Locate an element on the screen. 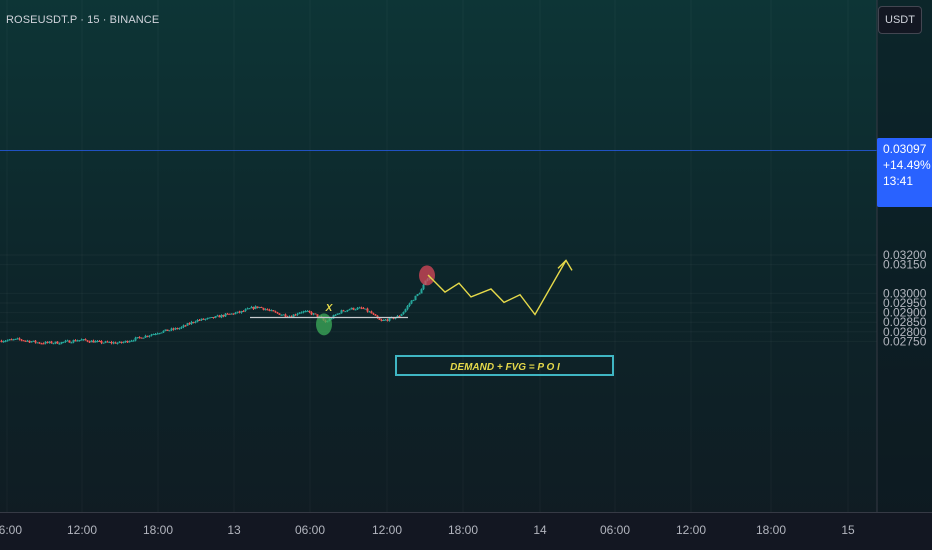 The image size is (932, 550). currency-button: USDT is located at coordinates (900, 20).